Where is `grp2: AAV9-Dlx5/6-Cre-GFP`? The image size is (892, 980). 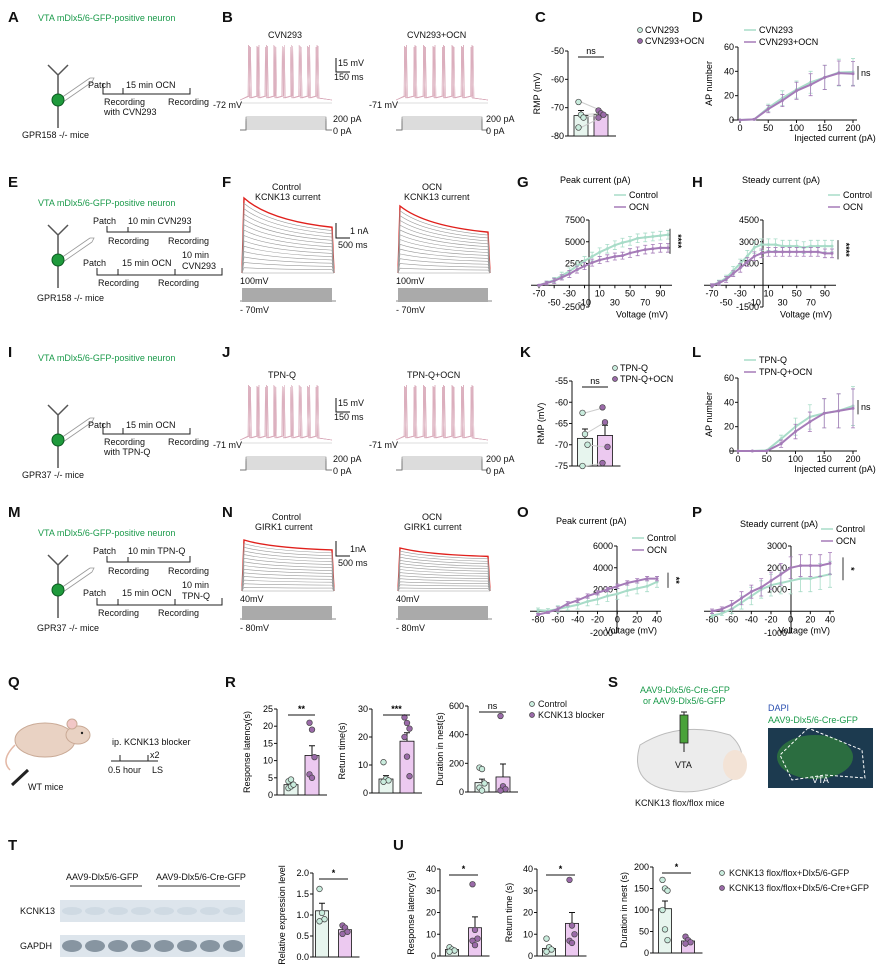 grp2: AAV9-Dlx5/6-Cre-GFP is located at coordinates (201, 877).